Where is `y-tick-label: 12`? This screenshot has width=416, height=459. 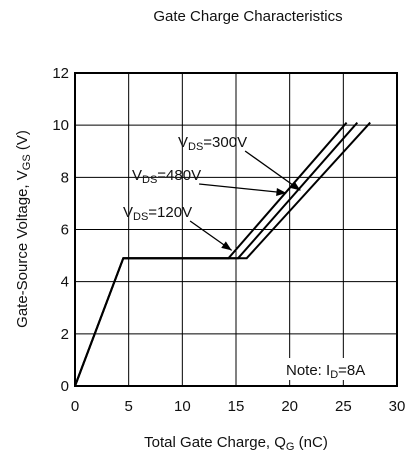 y-tick-label: 12 is located at coordinates (60, 73).